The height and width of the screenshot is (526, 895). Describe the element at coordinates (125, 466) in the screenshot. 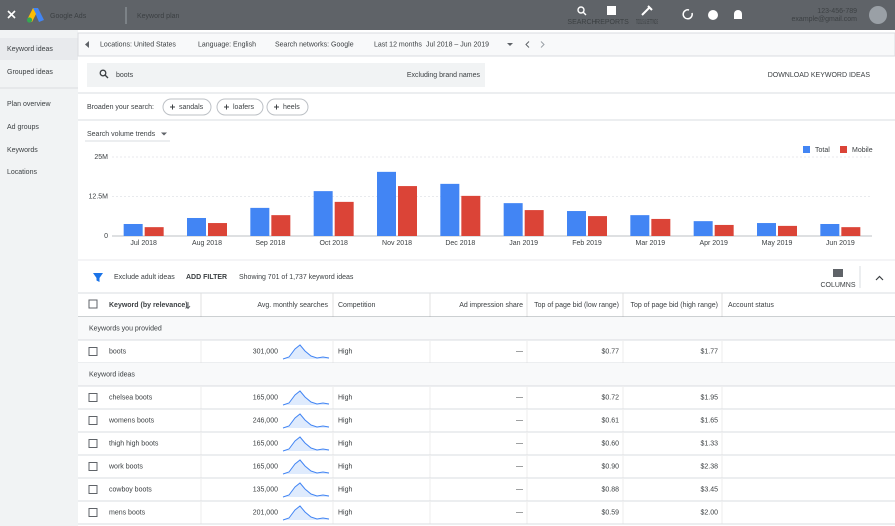

I see `table-cell: work boots` at that location.